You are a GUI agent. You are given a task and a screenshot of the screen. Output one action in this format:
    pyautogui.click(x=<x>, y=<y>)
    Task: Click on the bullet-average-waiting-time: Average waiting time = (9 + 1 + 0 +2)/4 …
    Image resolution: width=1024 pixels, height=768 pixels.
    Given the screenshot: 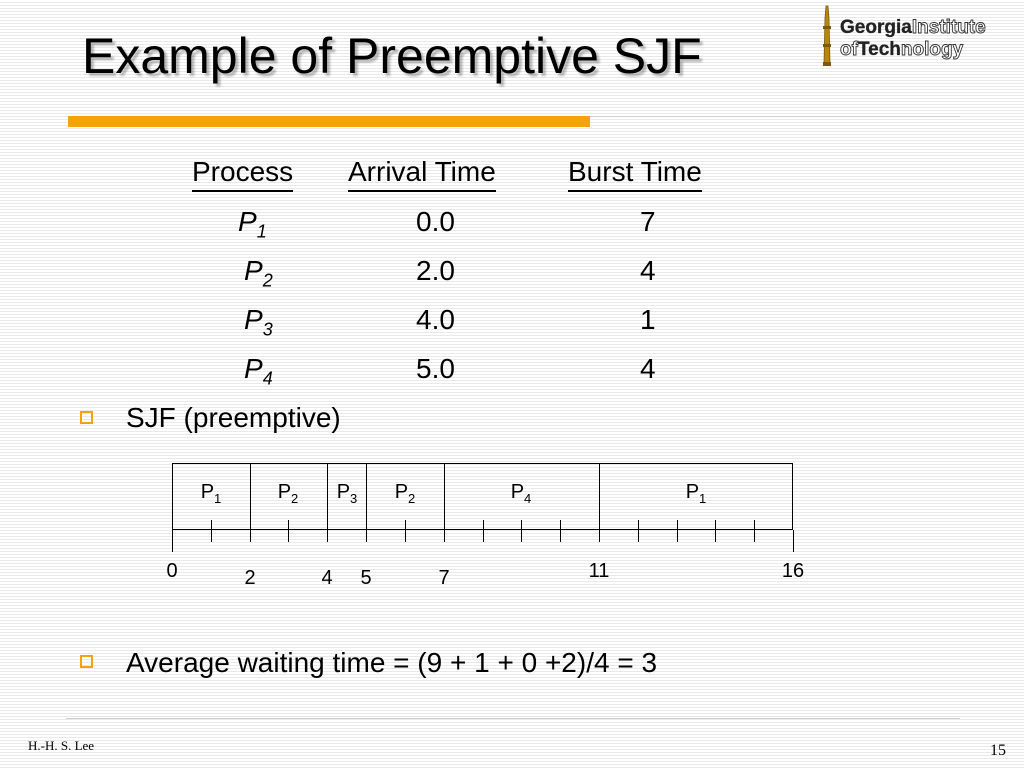 What is the action you would take?
    pyautogui.click(x=392, y=662)
    